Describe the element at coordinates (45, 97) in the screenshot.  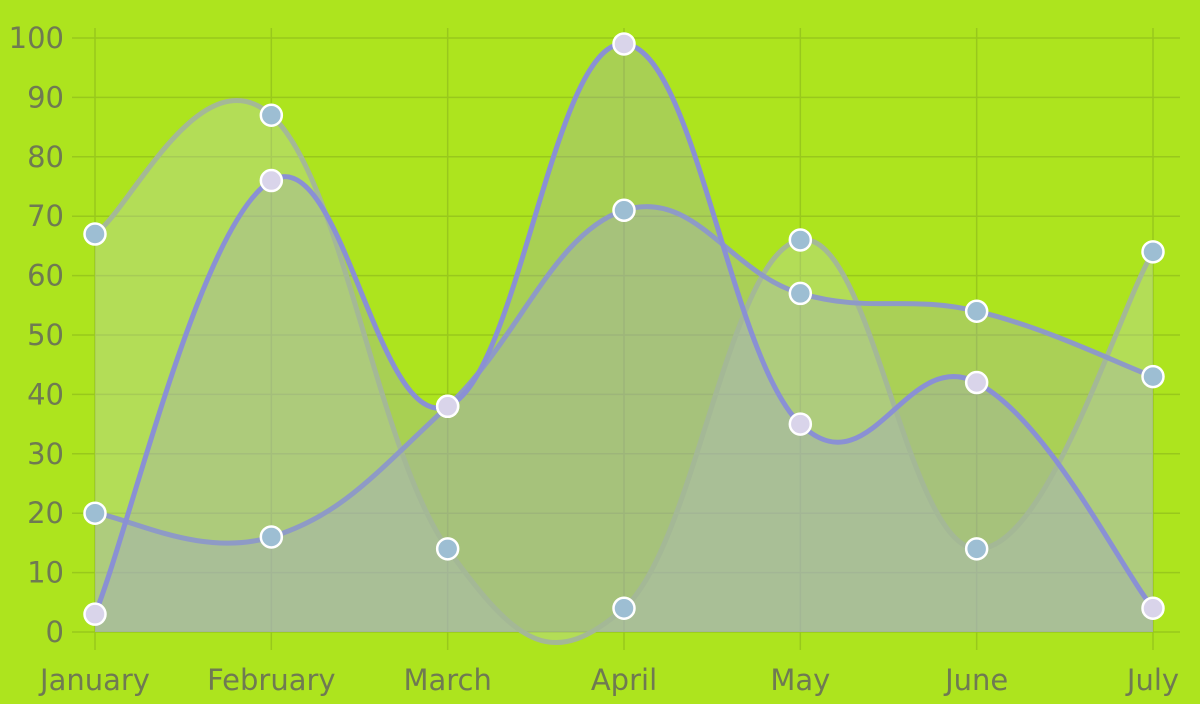
I see `y-tick-label: 90` at that location.